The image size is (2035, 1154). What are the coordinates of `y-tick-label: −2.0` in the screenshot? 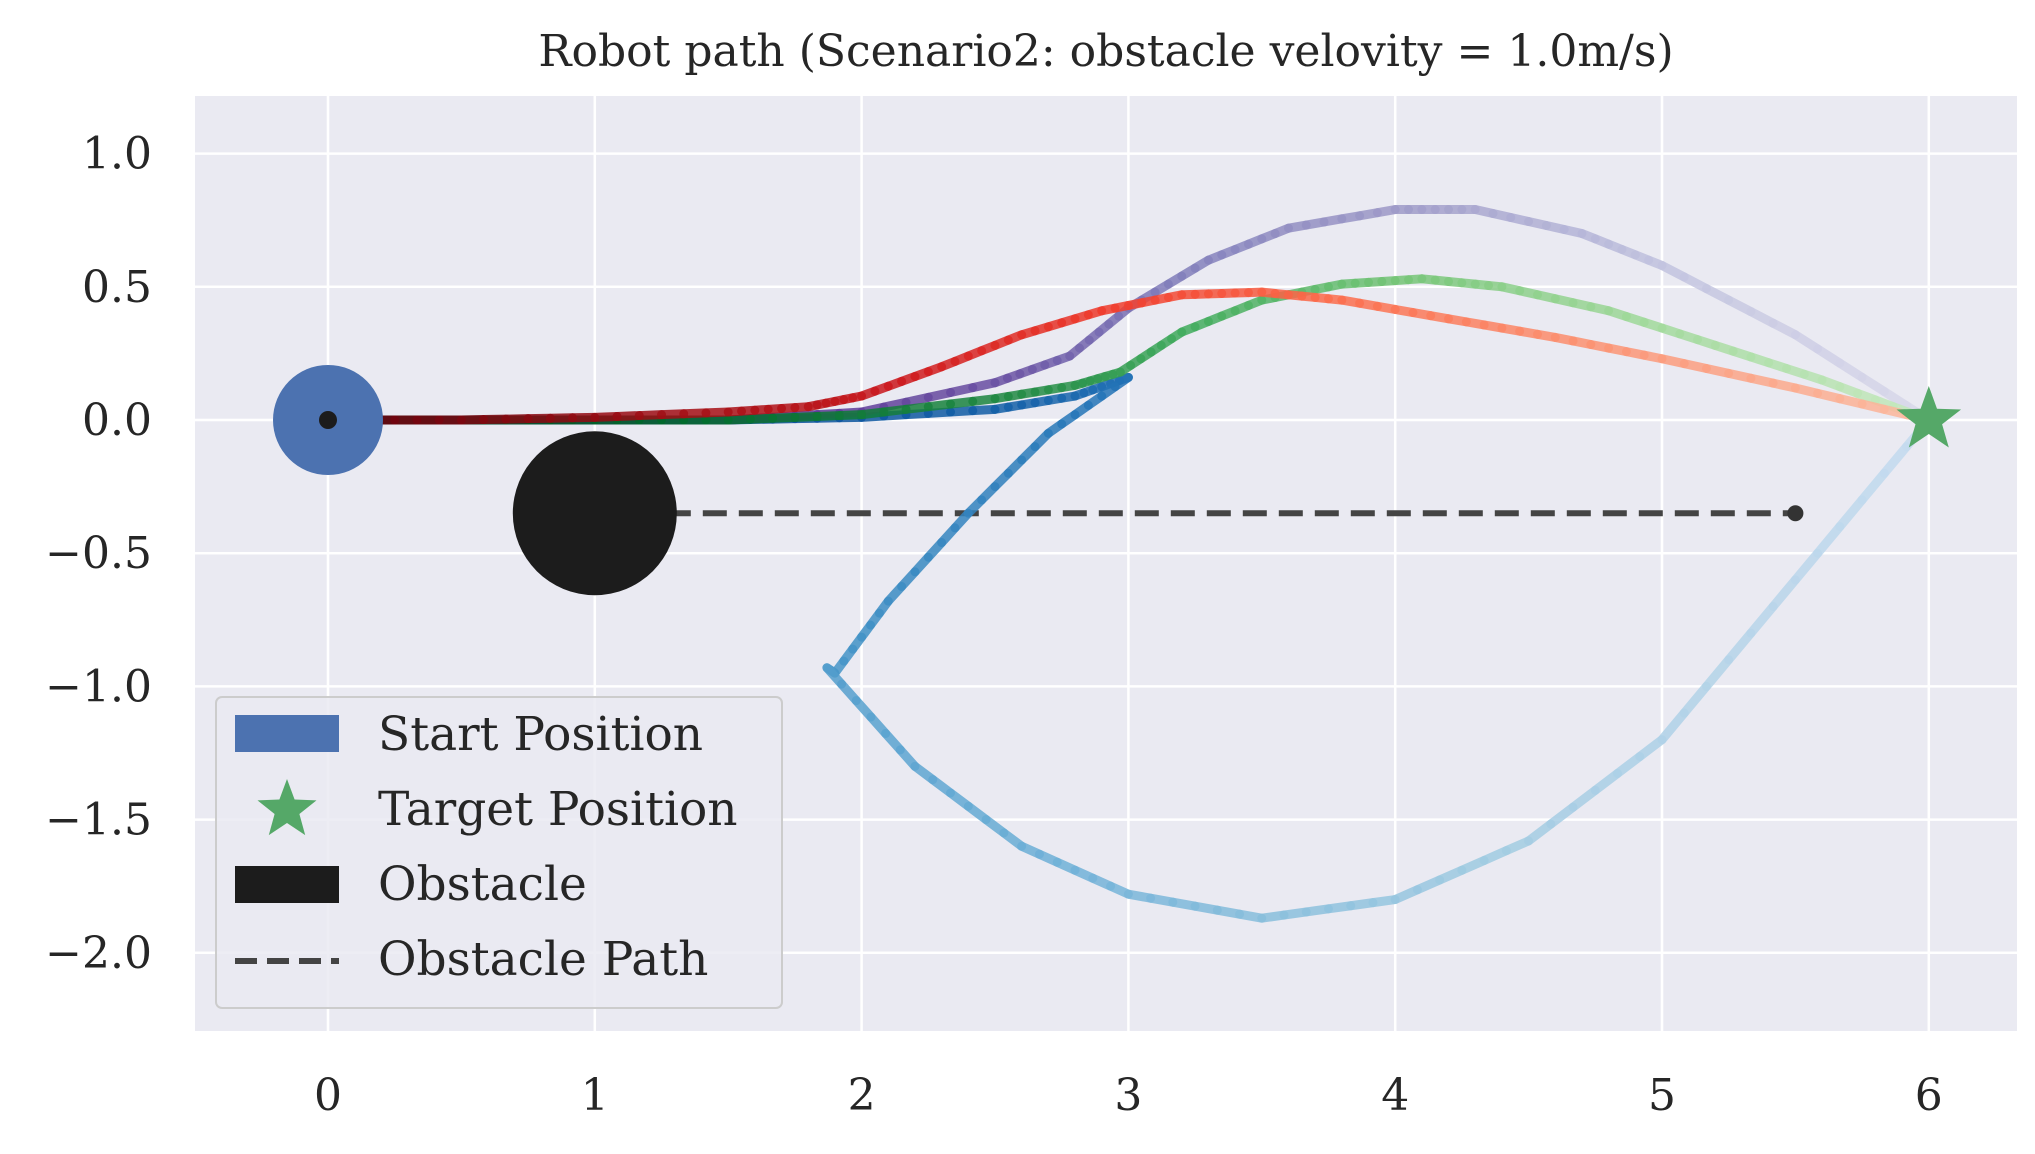 It's located at (98, 953).